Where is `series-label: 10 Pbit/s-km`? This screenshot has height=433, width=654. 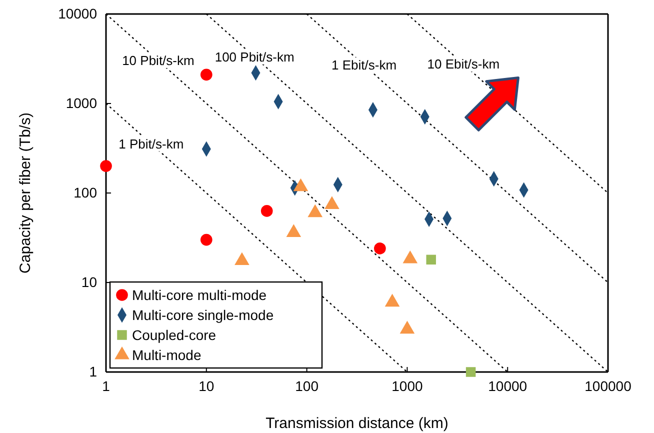 series-label: 10 Pbit/s-km is located at coordinates (158, 60).